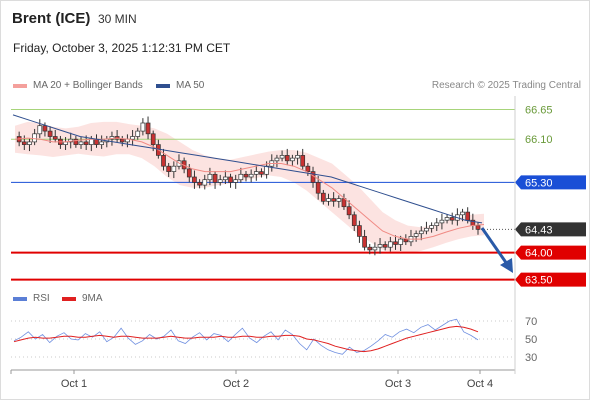 This screenshot has height=400, width=590. Describe the element at coordinates (246, 339) in the screenshot. I see `rsi-9ma-line` at that location.